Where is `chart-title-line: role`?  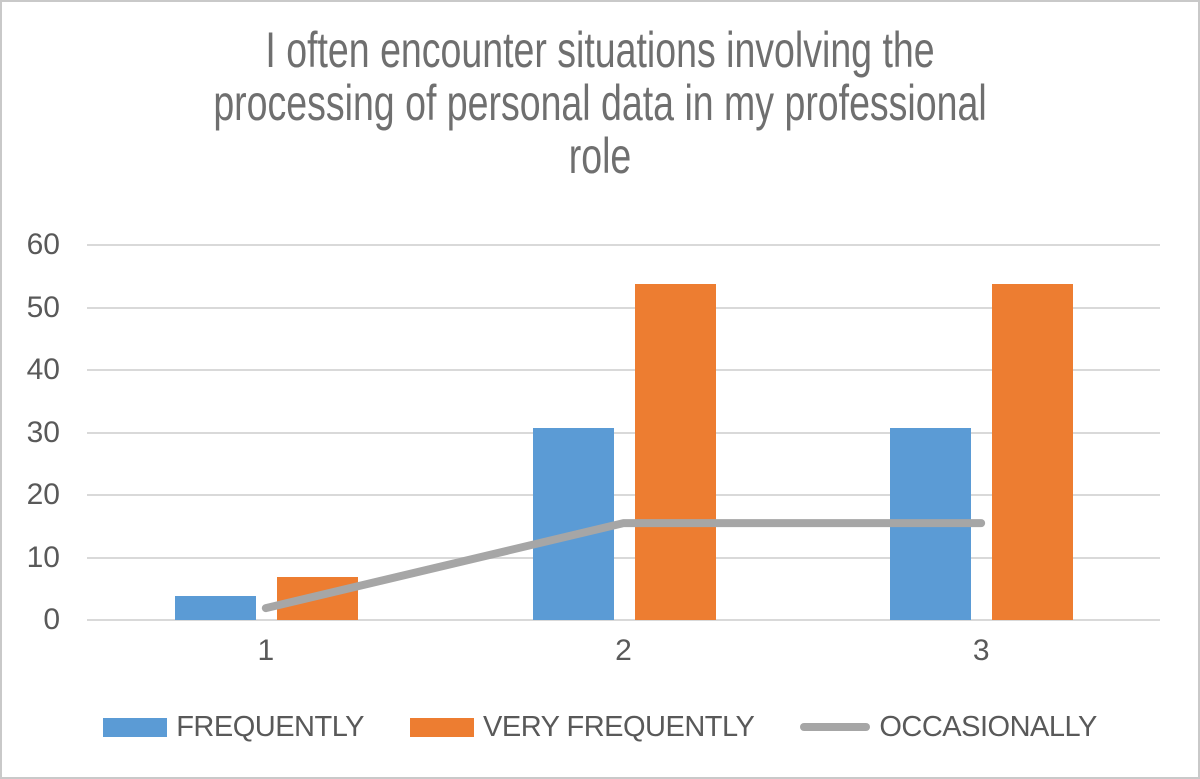 chart-title-line: role is located at coordinates (600, 156).